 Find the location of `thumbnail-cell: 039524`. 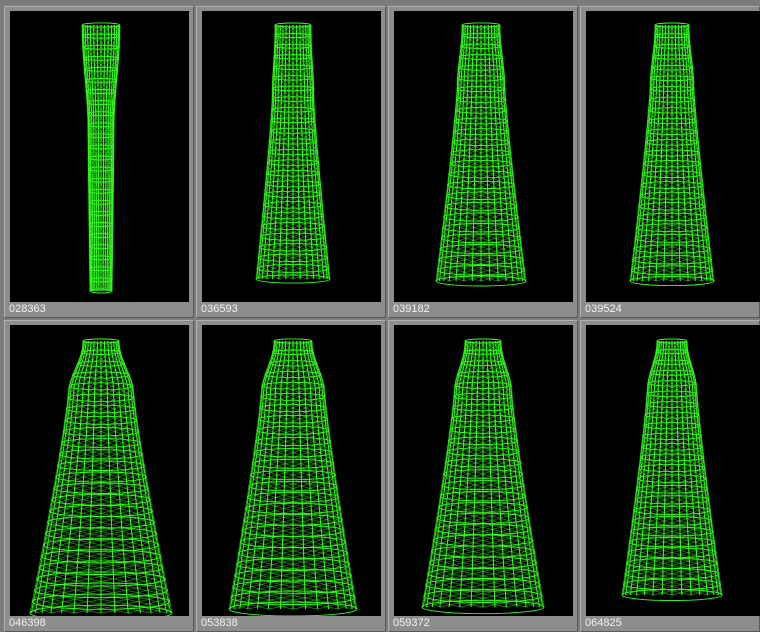

thumbnail-cell: 039524 is located at coordinates (670, 162).